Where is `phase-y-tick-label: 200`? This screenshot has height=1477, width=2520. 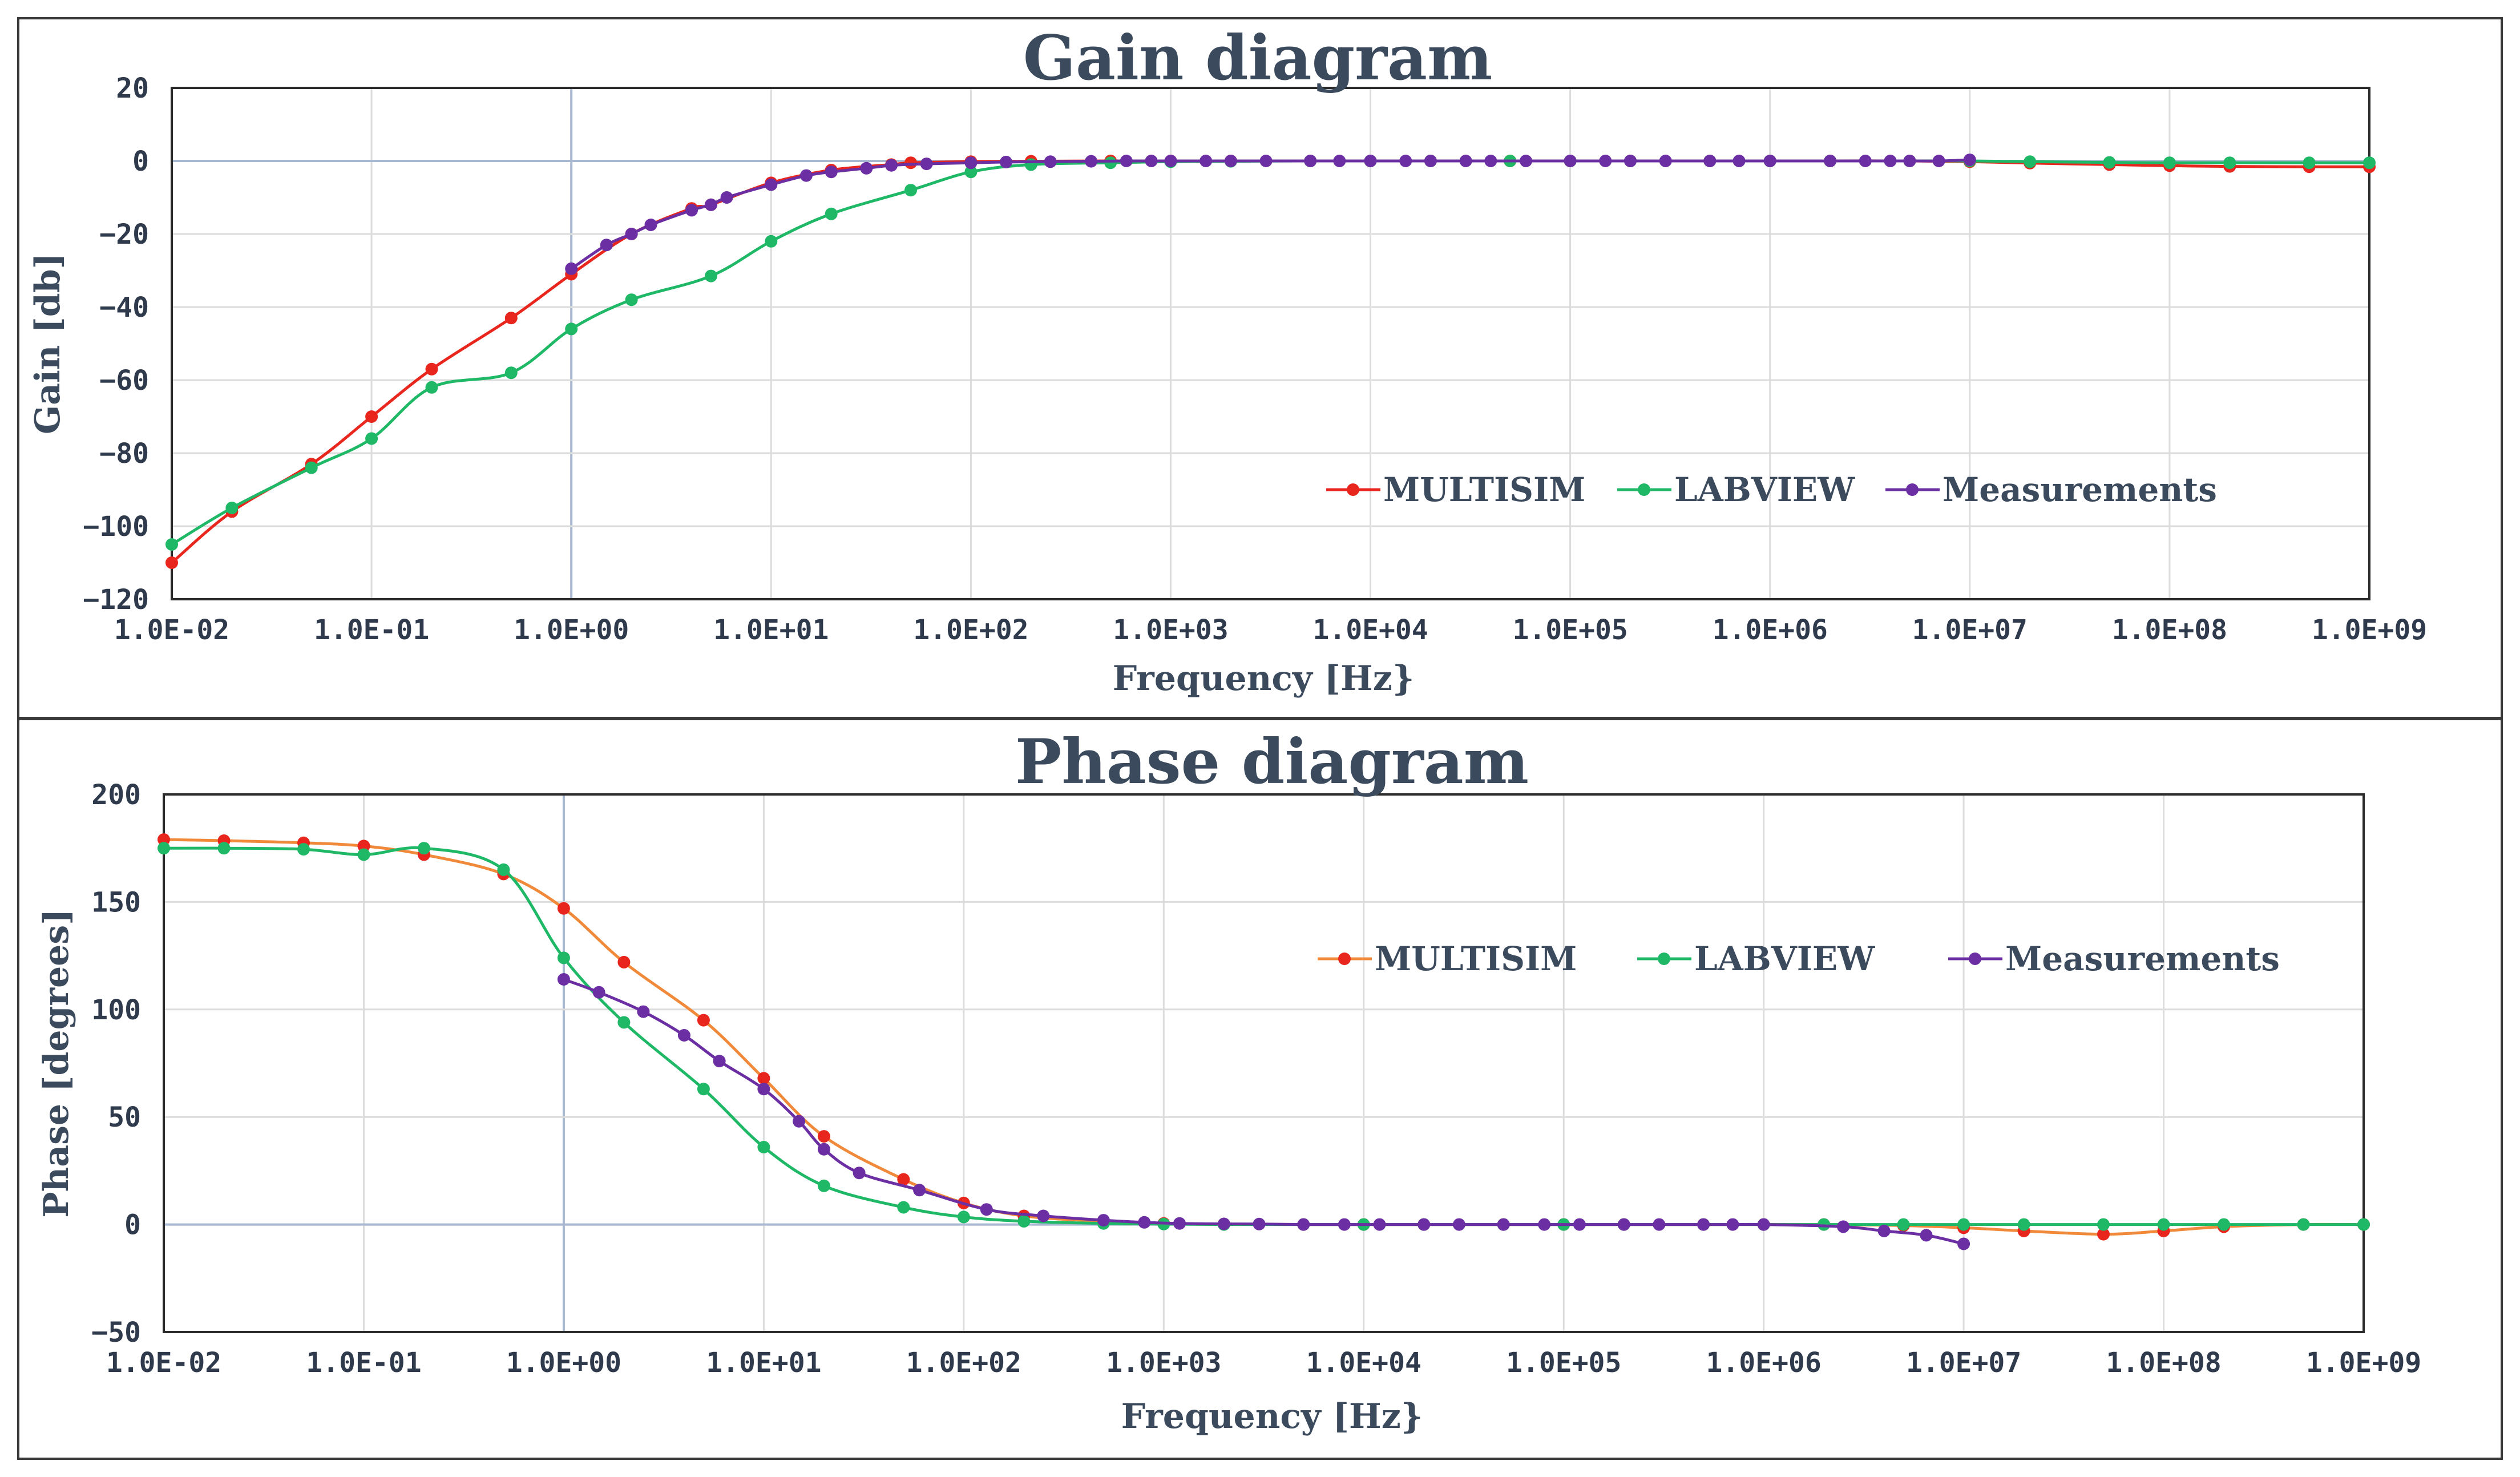 phase-y-tick-label: 200 is located at coordinates (116, 795).